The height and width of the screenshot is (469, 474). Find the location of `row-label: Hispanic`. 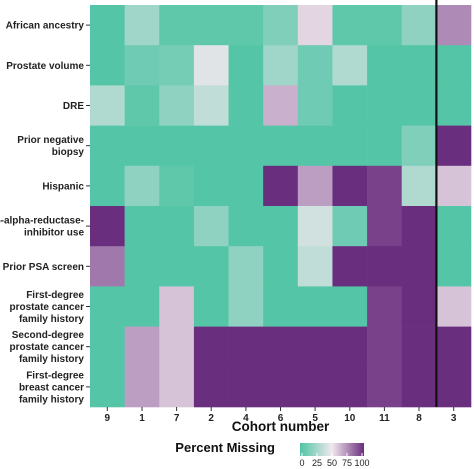

row-label: Hispanic is located at coordinates (63, 186).